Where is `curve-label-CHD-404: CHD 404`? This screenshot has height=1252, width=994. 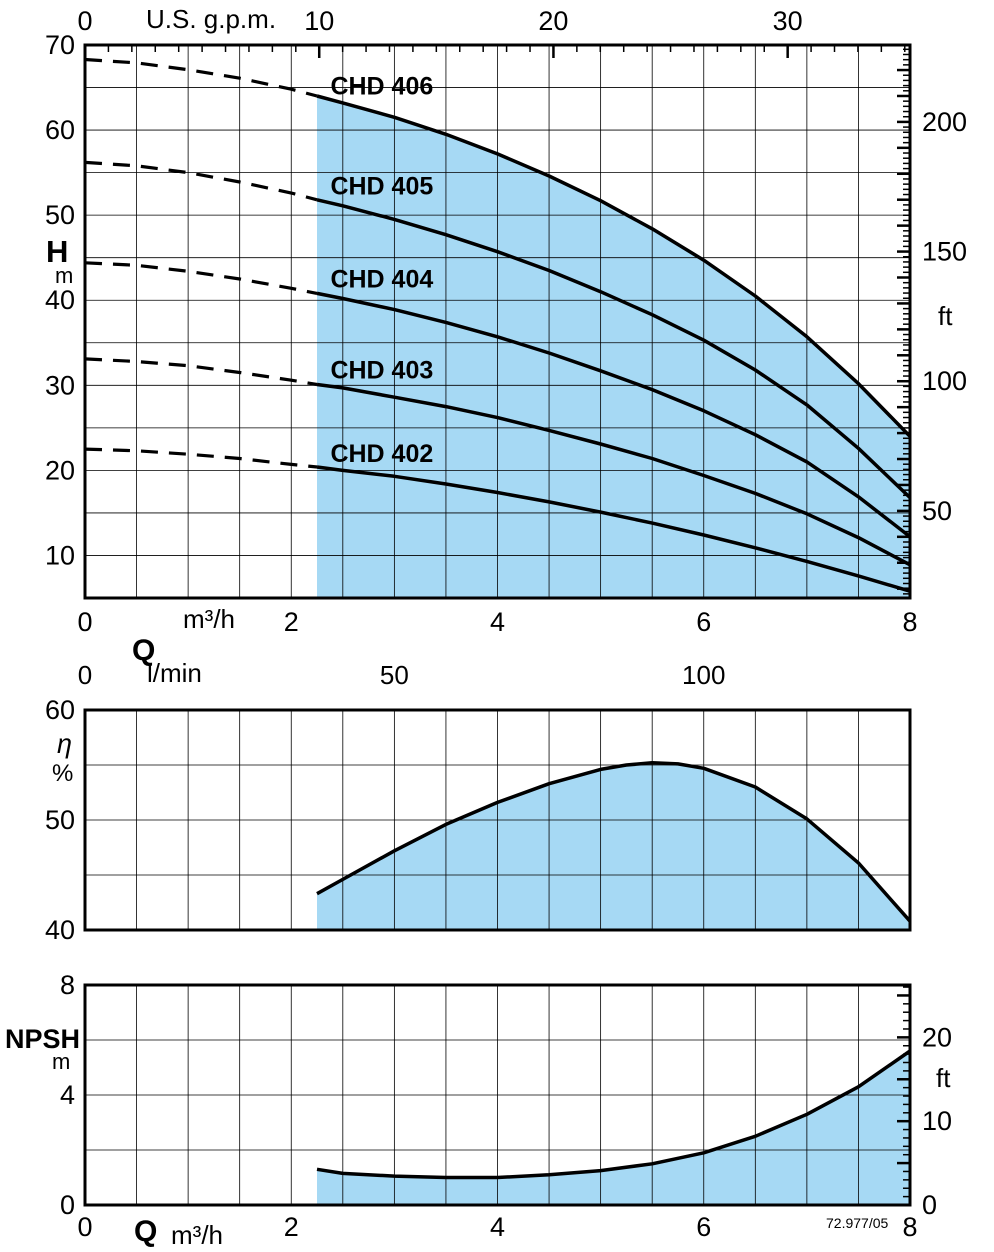 curve-label-CHD-404: CHD 404 is located at coordinates (381, 279).